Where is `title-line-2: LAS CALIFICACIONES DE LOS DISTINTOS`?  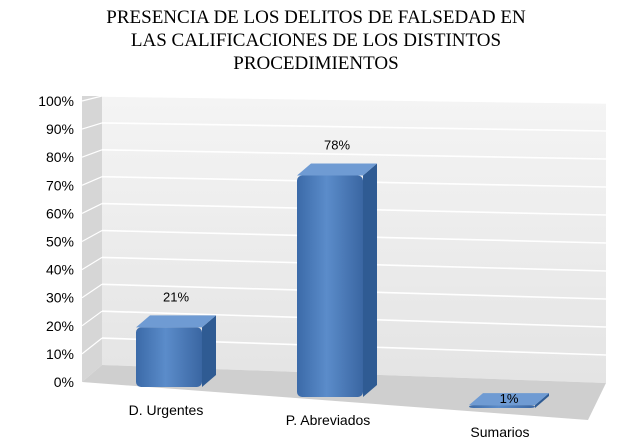
title-line-2: LAS CALIFICACIONES DE LOS DISTINTOS is located at coordinates (316, 40).